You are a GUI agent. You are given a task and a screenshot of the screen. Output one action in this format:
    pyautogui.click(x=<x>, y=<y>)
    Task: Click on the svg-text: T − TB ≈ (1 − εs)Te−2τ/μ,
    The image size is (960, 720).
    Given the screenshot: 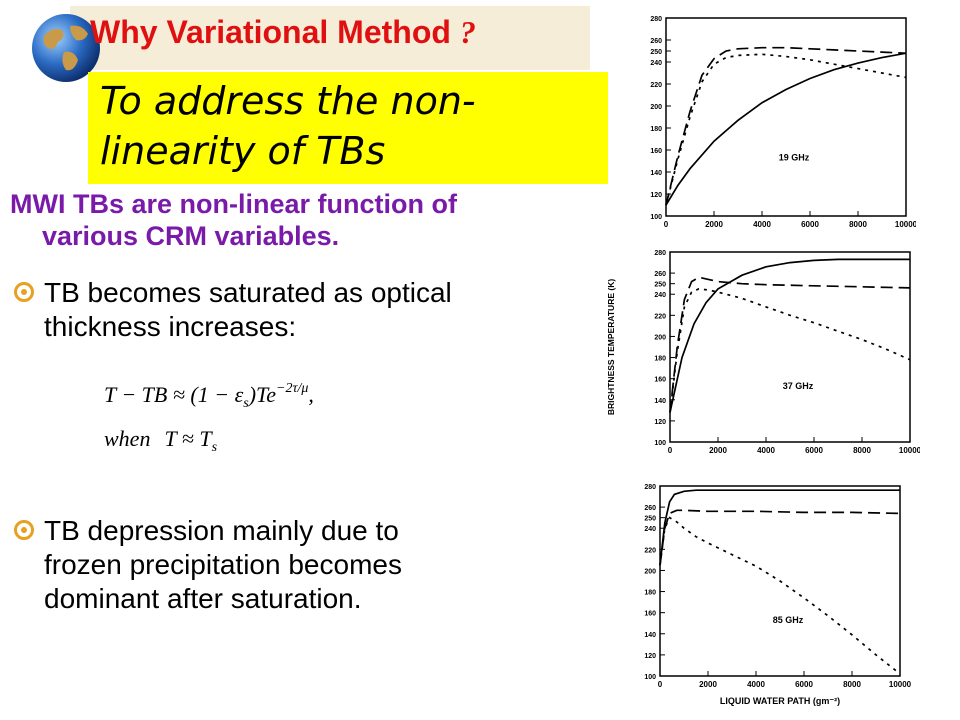 What is the action you would take?
    pyautogui.click(x=209, y=396)
    